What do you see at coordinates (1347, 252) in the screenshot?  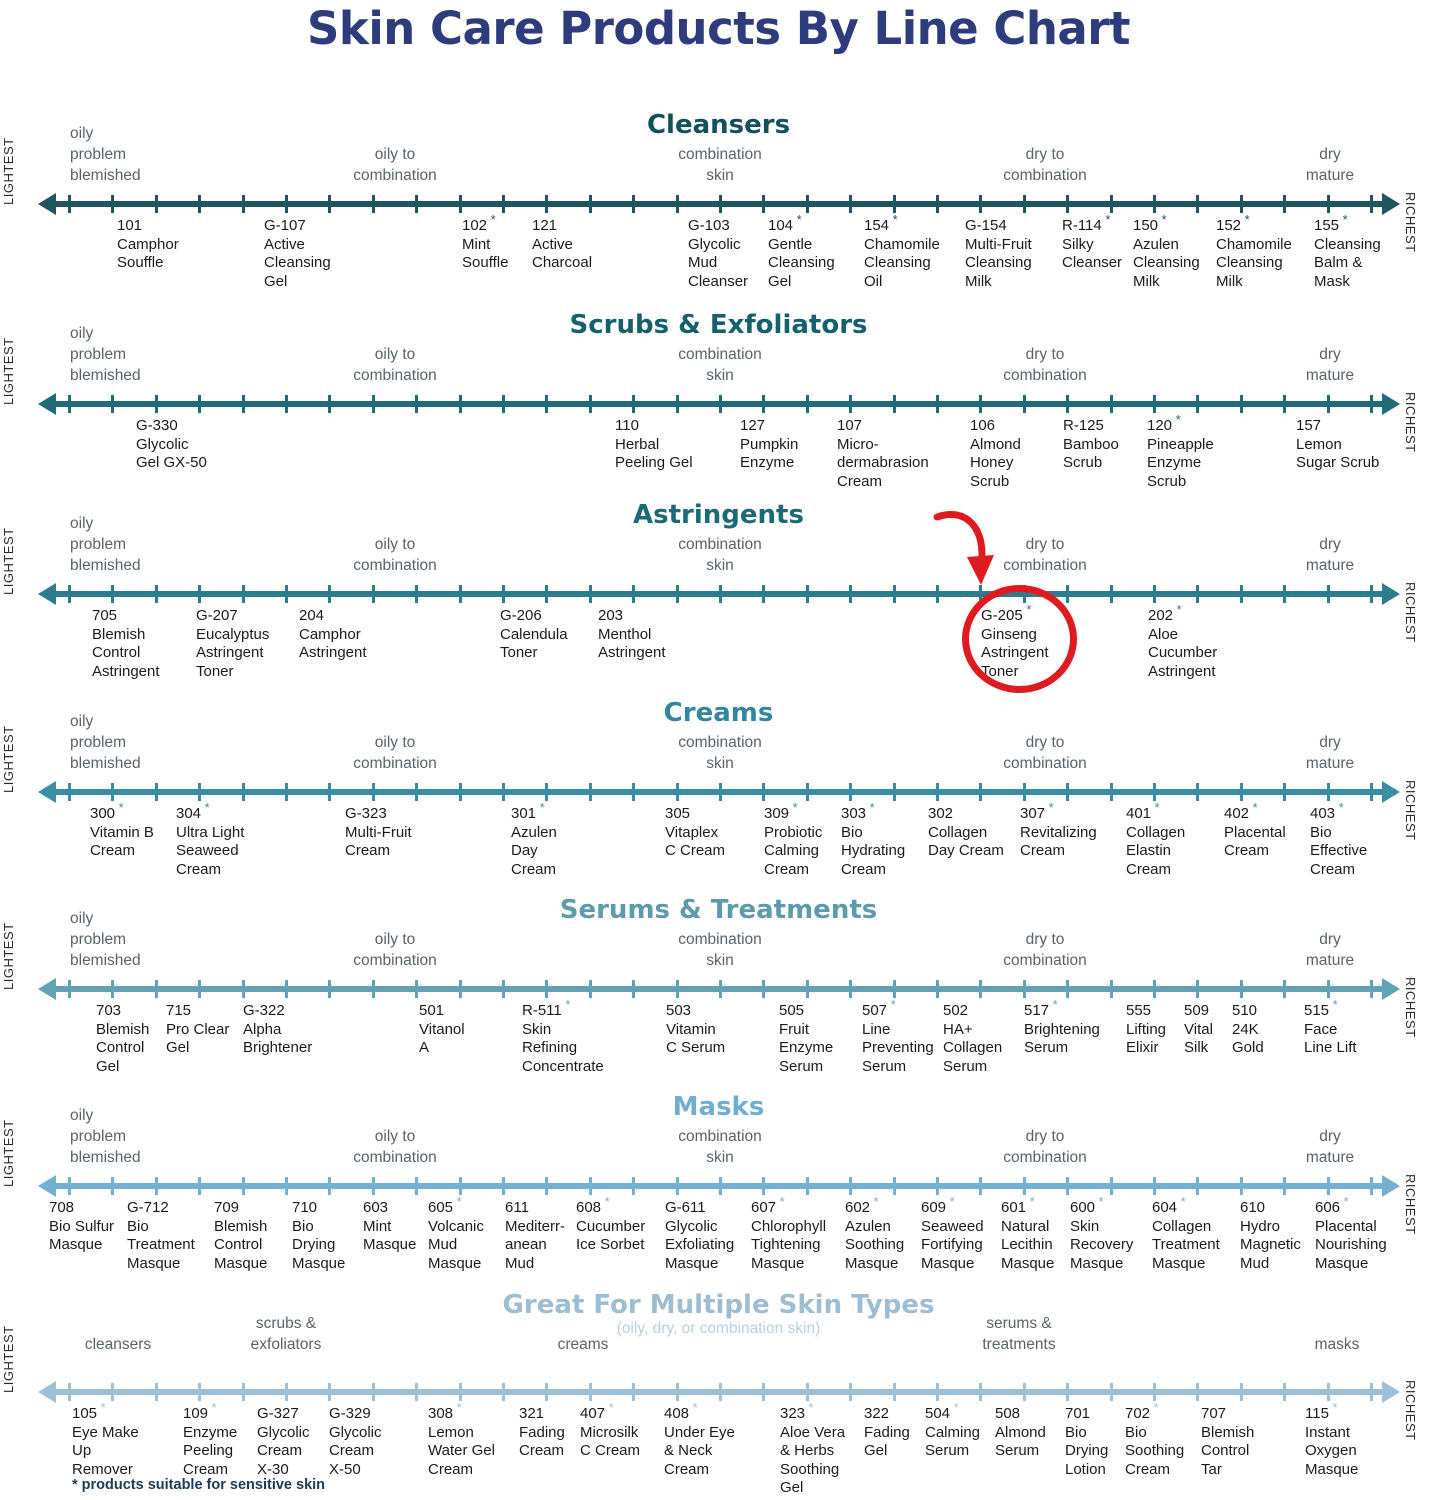 I see `product-item: 155 * Cleansing Balm & Mask` at bounding box center [1347, 252].